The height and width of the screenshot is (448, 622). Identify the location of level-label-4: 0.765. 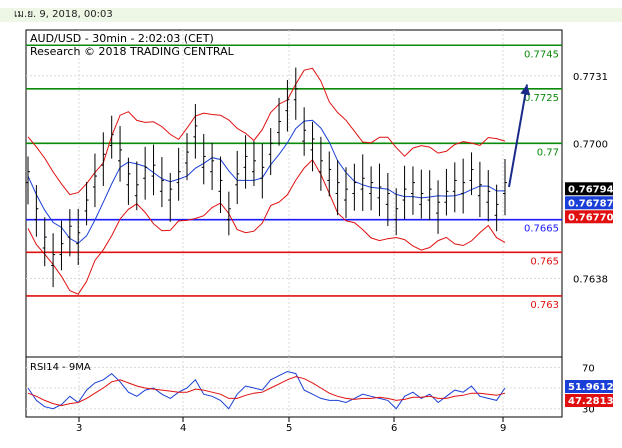
(544, 261).